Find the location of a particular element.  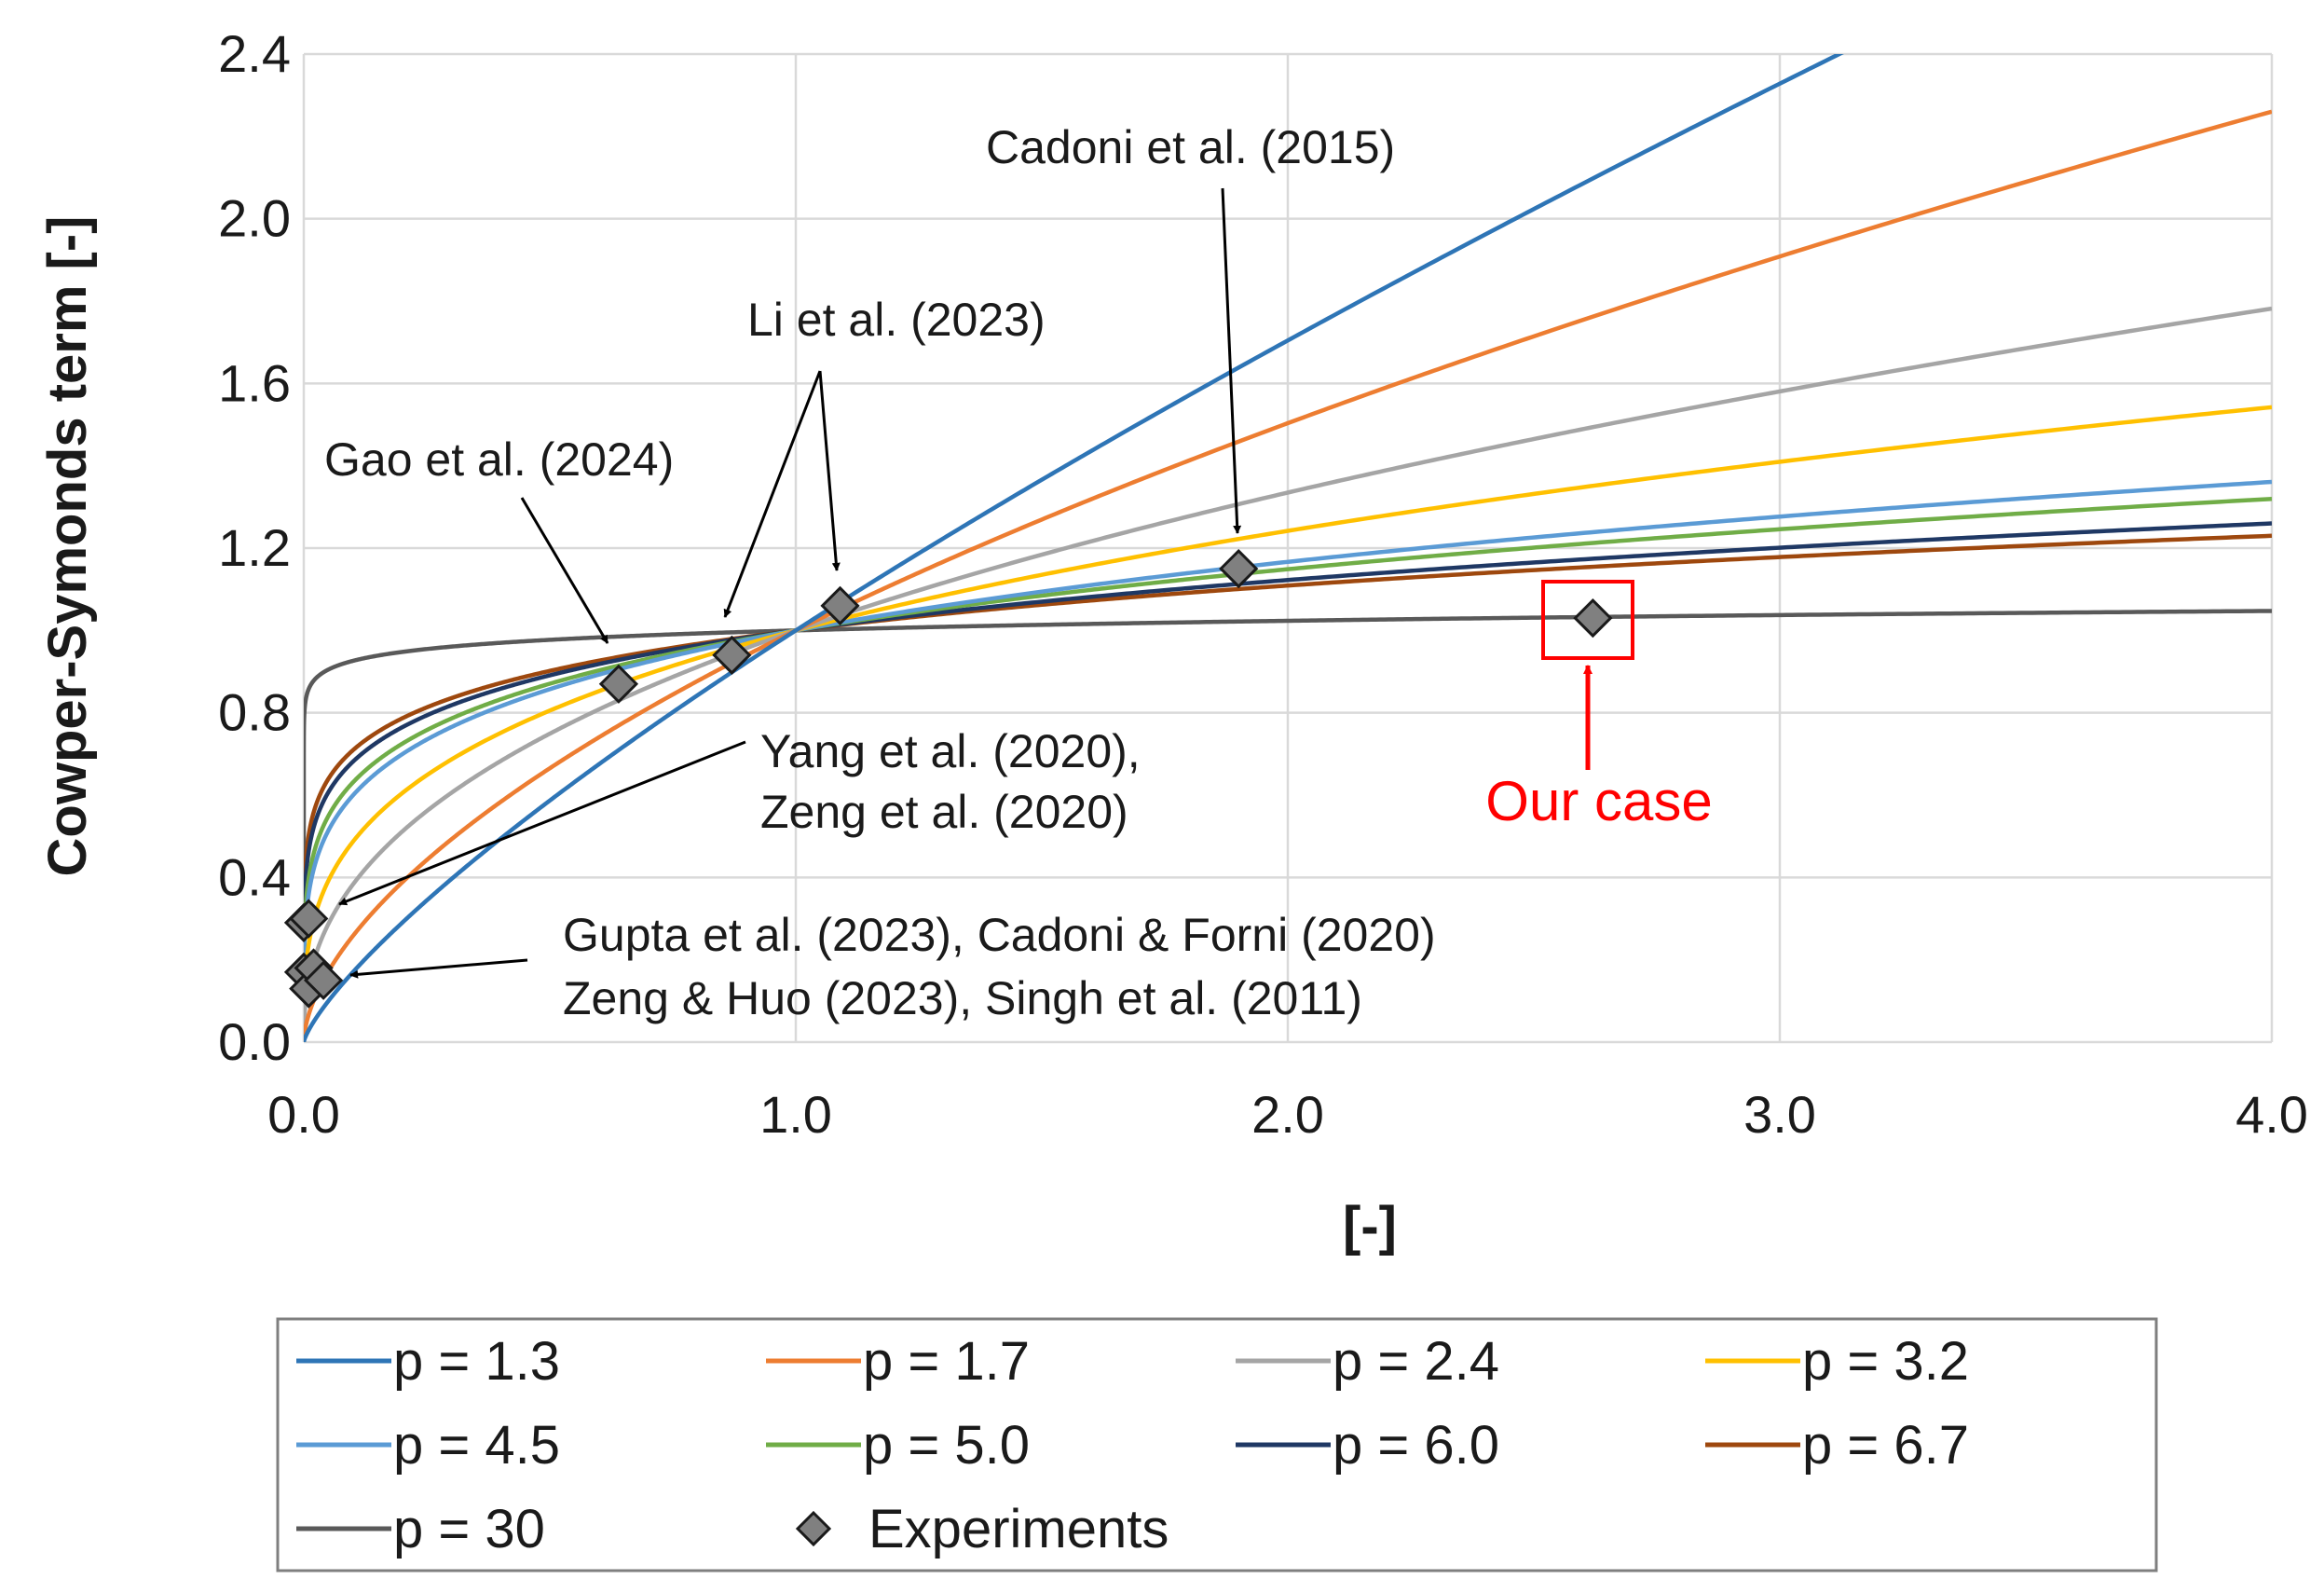

legend-label: p = 3.2 is located at coordinates (1885, 1361).